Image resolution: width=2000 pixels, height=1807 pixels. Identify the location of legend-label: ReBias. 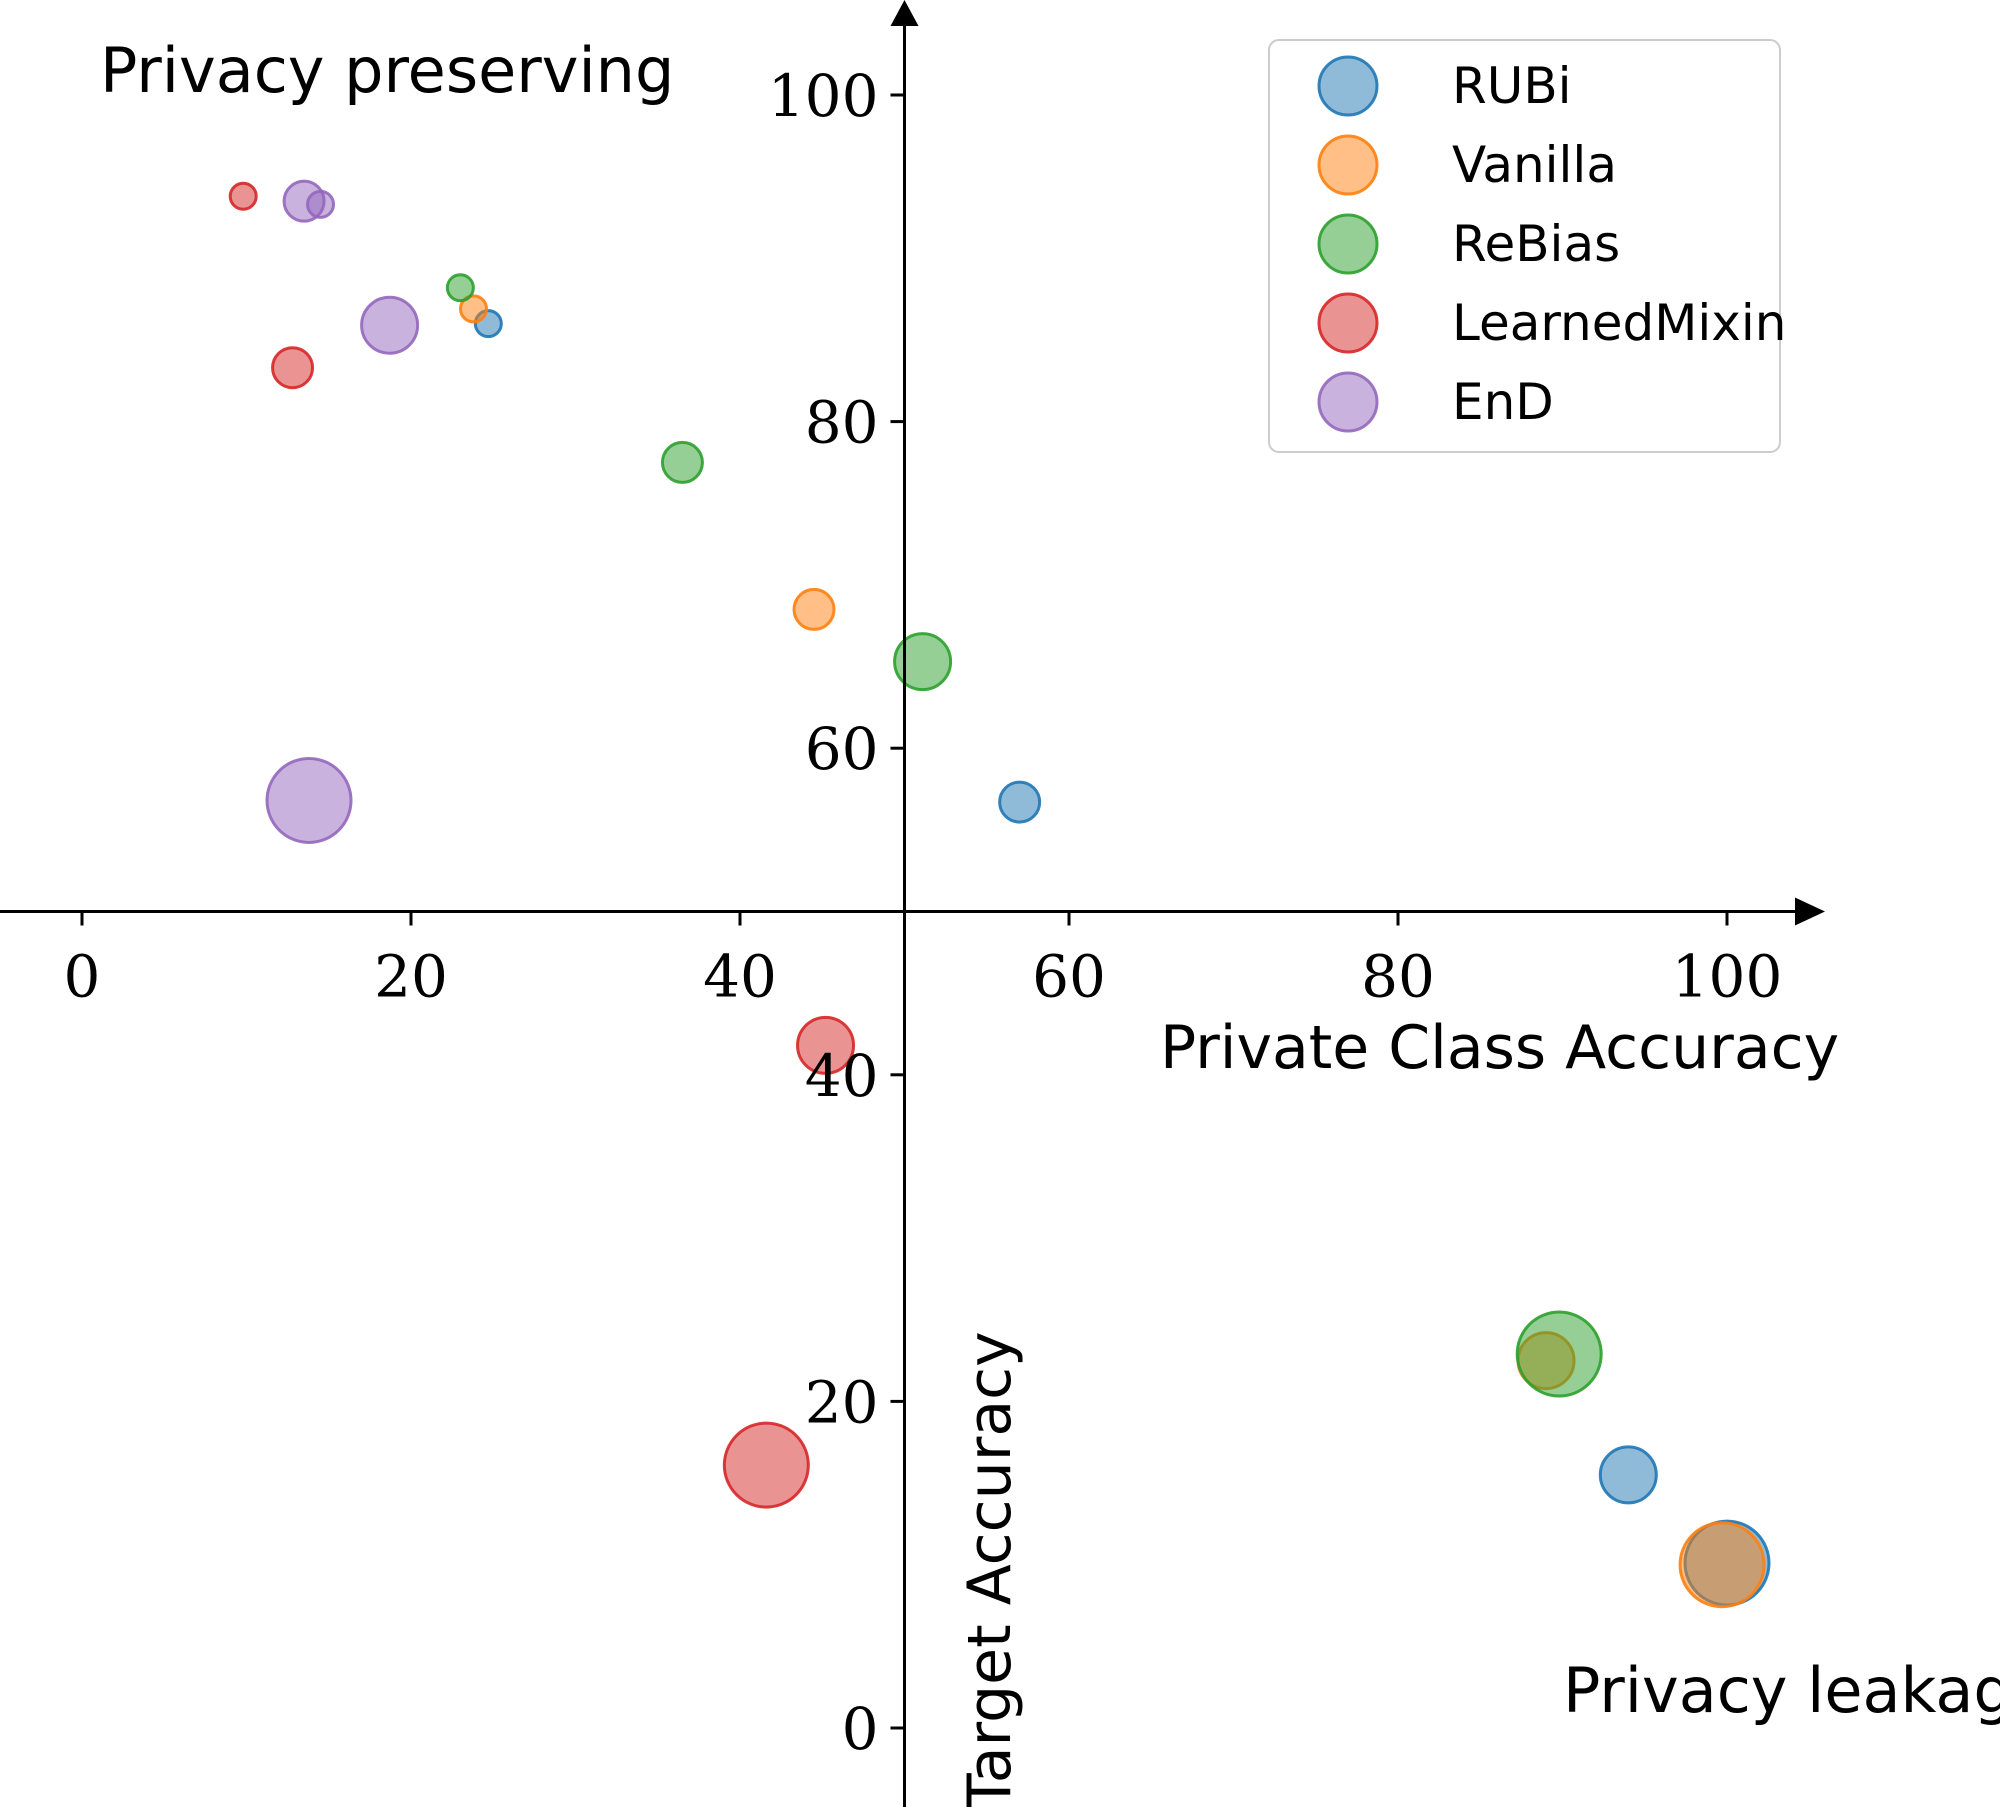
(1536, 244).